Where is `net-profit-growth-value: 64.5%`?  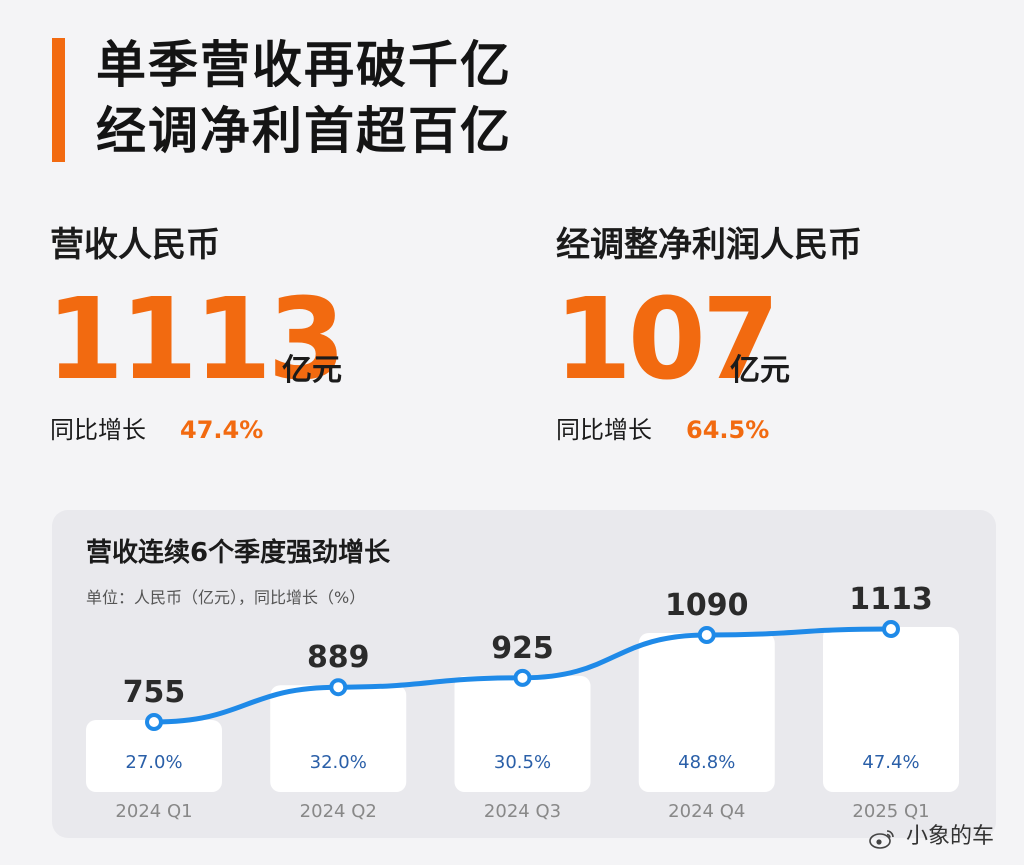 net-profit-growth-value: 64.5% is located at coordinates (728, 430).